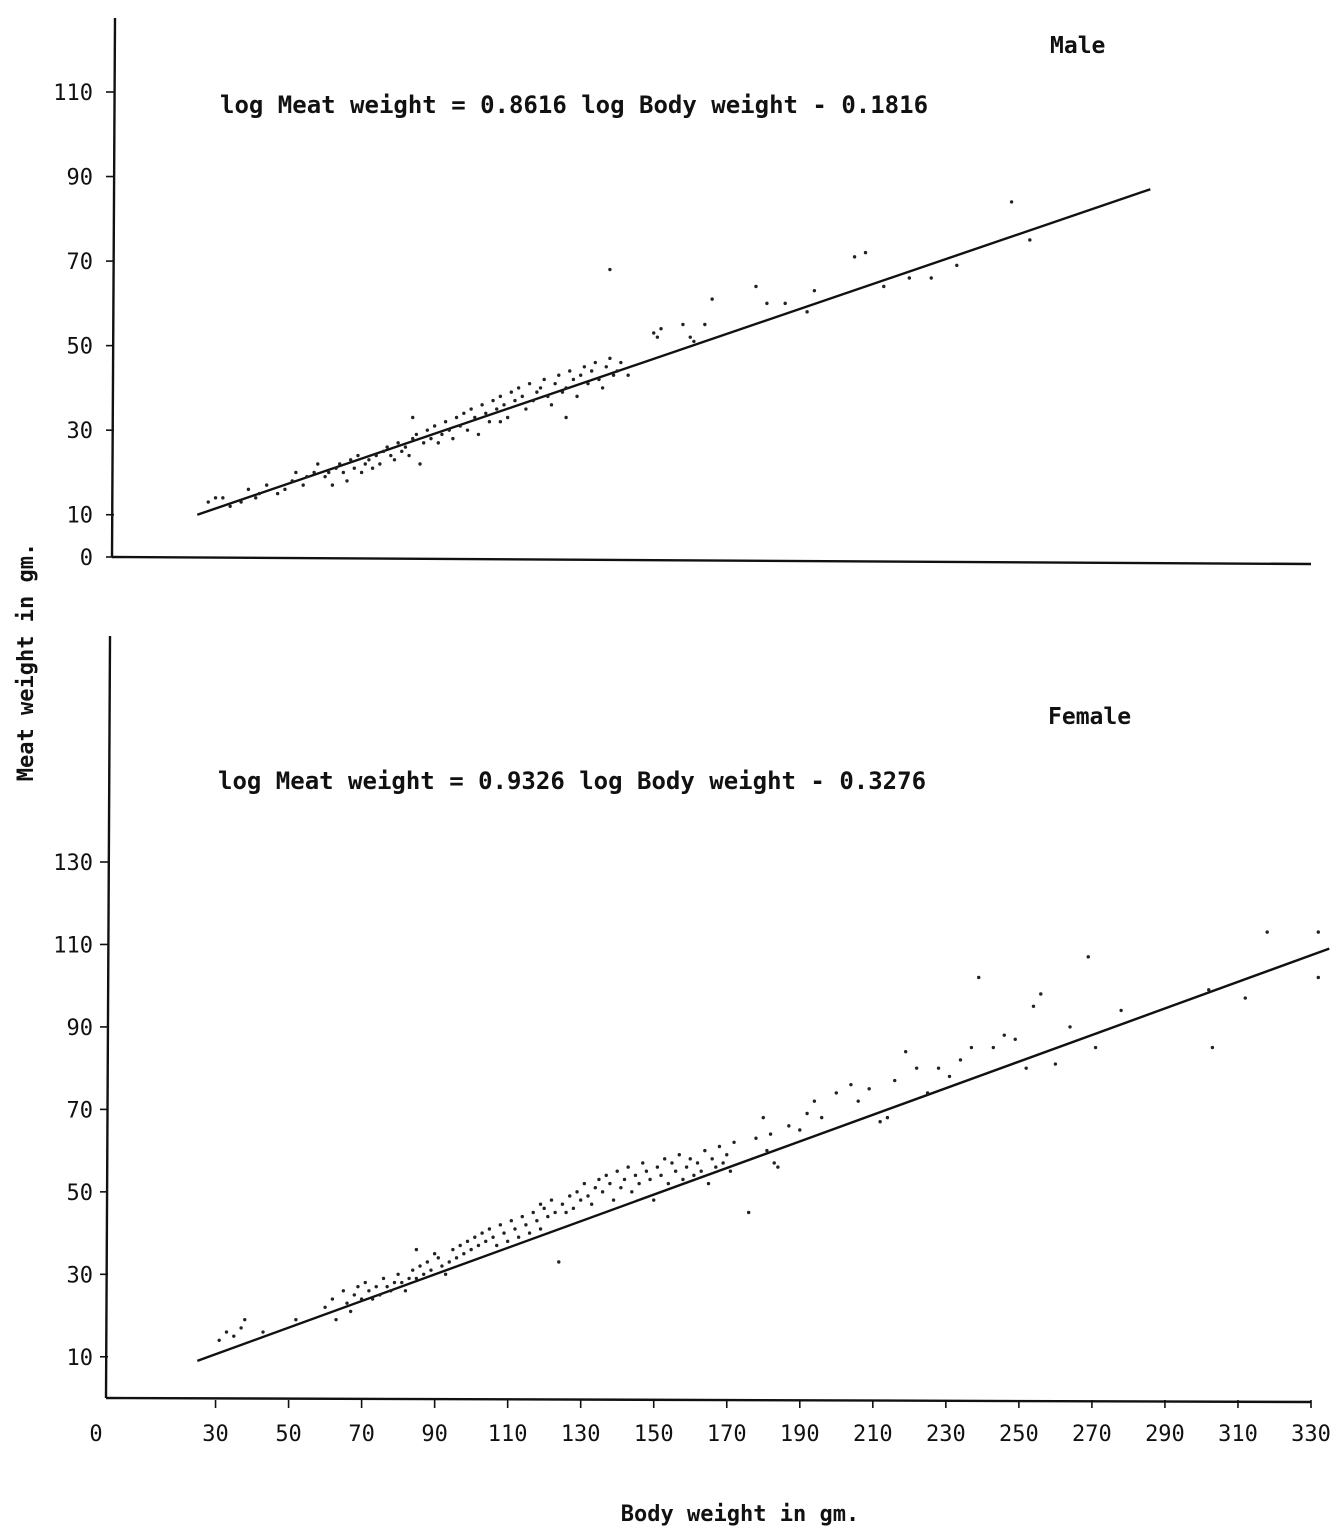 The width and height of the screenshot is (1337, 1530). Describe the element at coordinates (80, 178) in the screenshot. I see `male-y-tick-label: 90` at that location.